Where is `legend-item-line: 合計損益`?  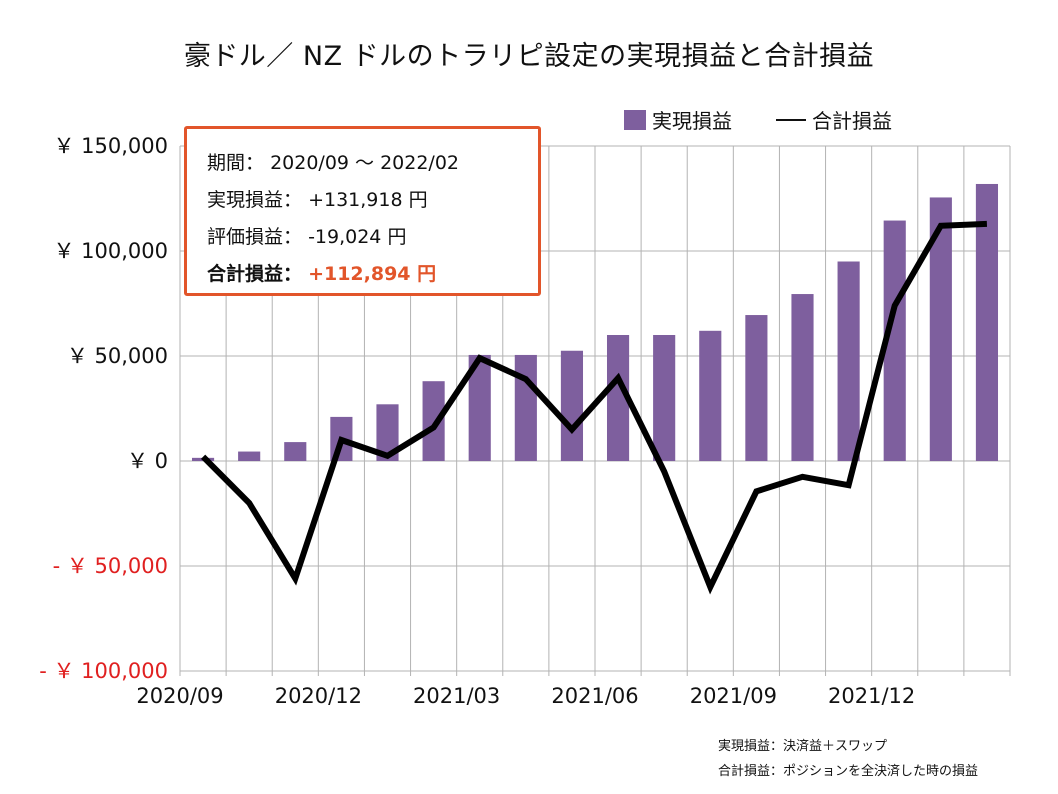 legend-item-line: 合計損益 is located at coordinates (834, 119).